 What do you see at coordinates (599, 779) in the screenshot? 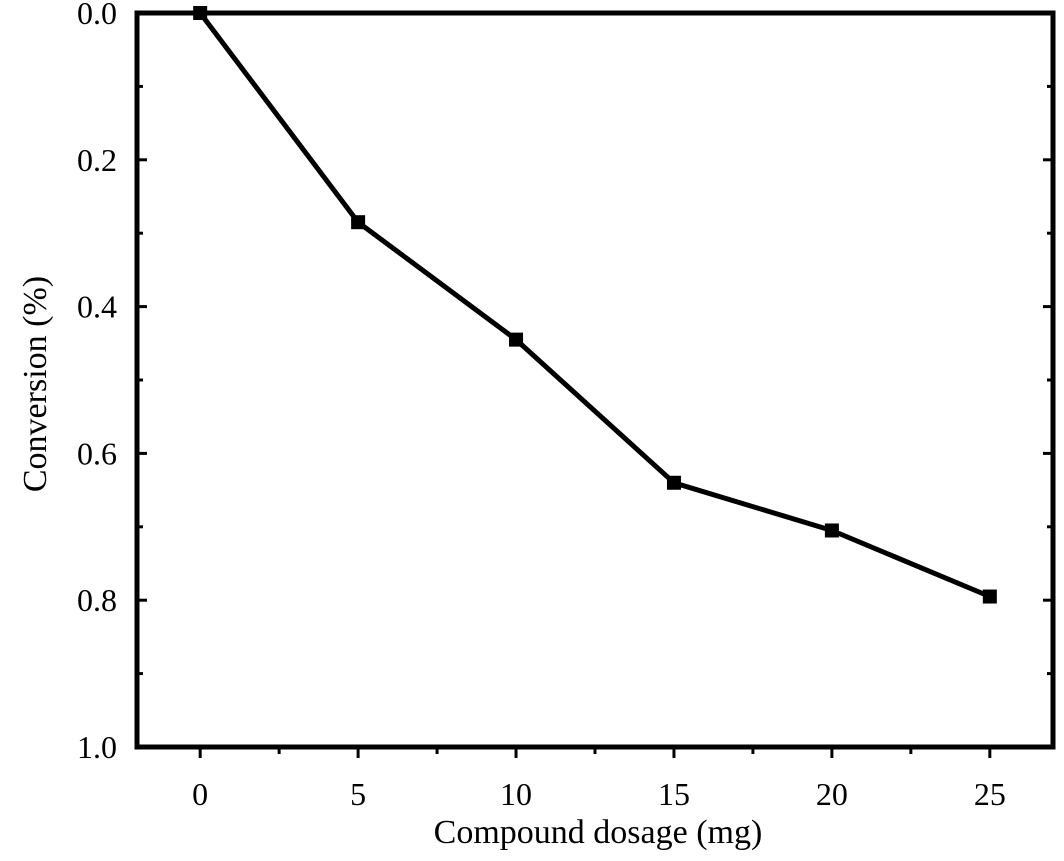
I see `x-axis-ticks: 0 5 10 15 20 25` at bounding box center [599, 779].